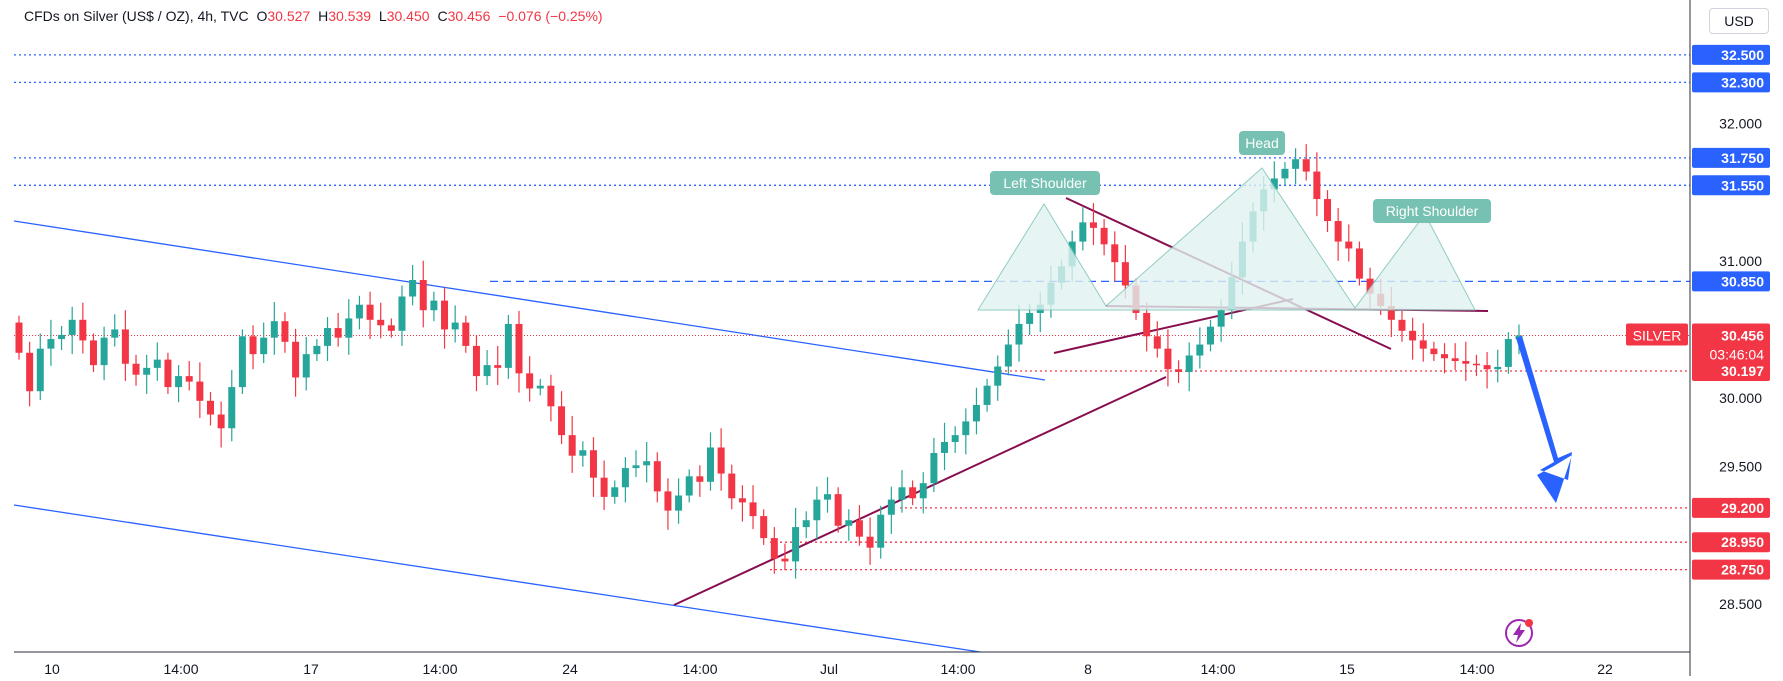 This screenshot has width=1783, height=681. What do you see at coordinates (1737, 354) in the screenshot?
I see `countdown-value: 03:46:04` at bounding box center [1737, 354].